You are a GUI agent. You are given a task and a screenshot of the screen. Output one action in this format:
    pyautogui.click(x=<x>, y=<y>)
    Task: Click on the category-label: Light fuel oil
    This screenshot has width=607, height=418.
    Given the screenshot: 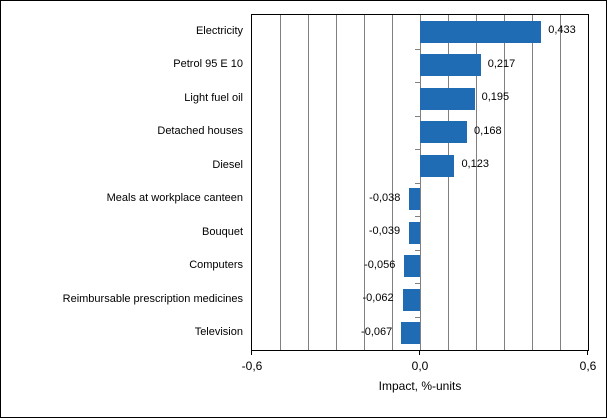 What is the action you would take?
    pyautogui.click(x=213, y=97)
    